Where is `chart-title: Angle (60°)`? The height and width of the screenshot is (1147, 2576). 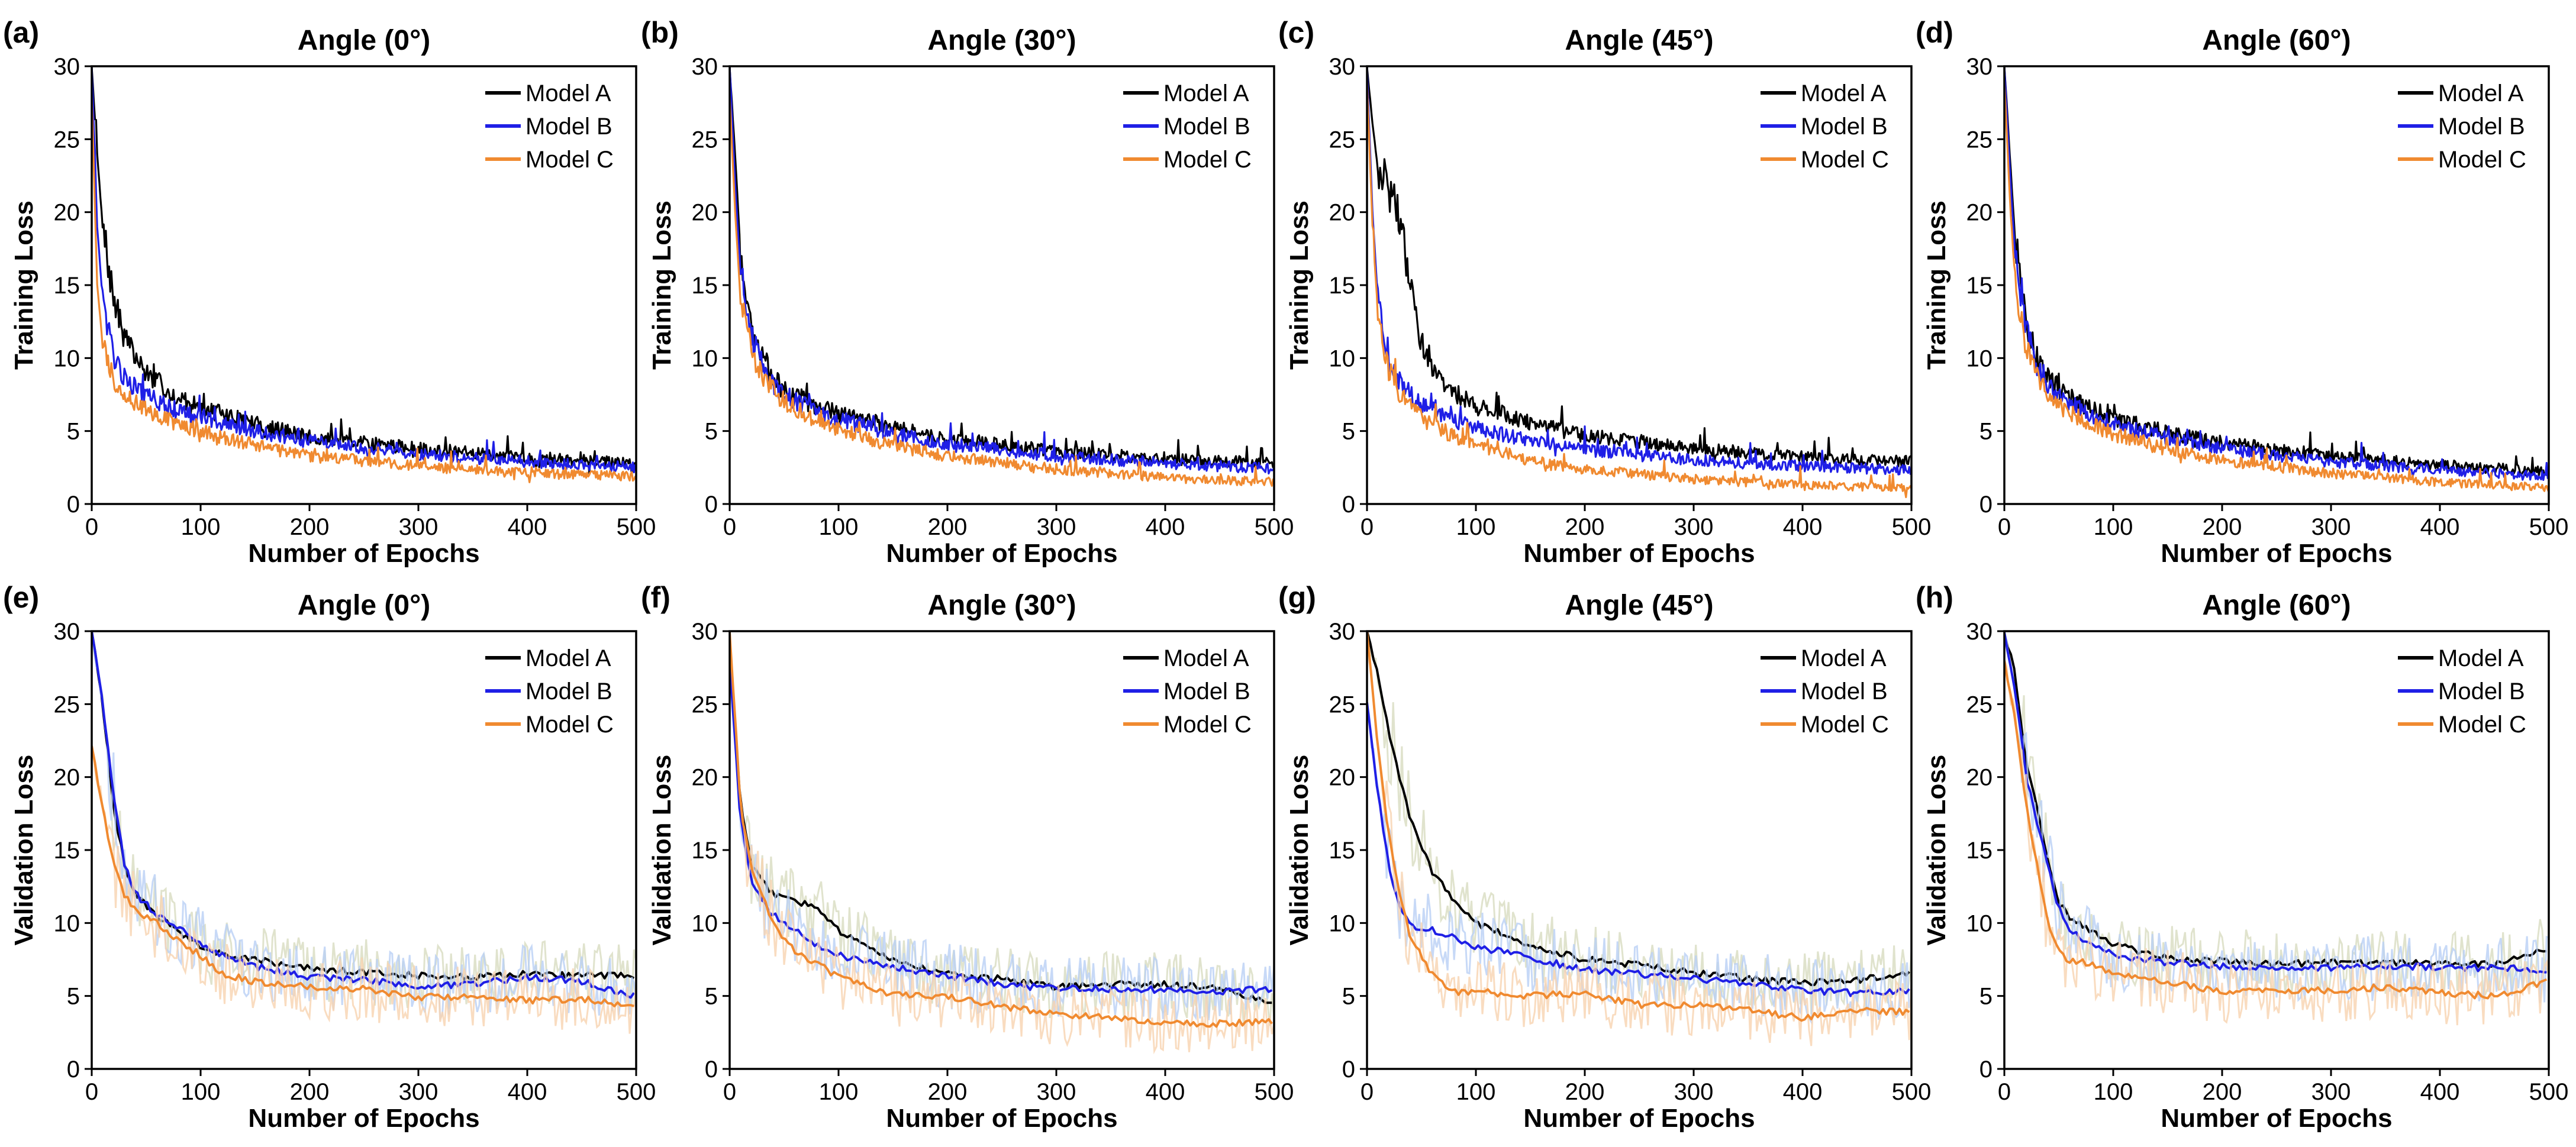
chart-title: Angle (60°) is located at coordinates (2276, 41).